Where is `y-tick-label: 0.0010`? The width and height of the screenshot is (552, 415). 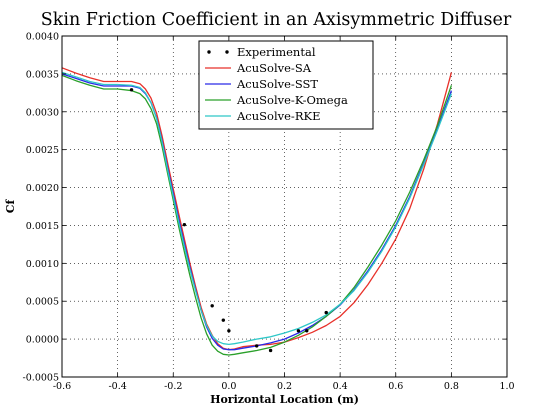 y-tick-label: 0.0010 is located at coordinates (42, 264).